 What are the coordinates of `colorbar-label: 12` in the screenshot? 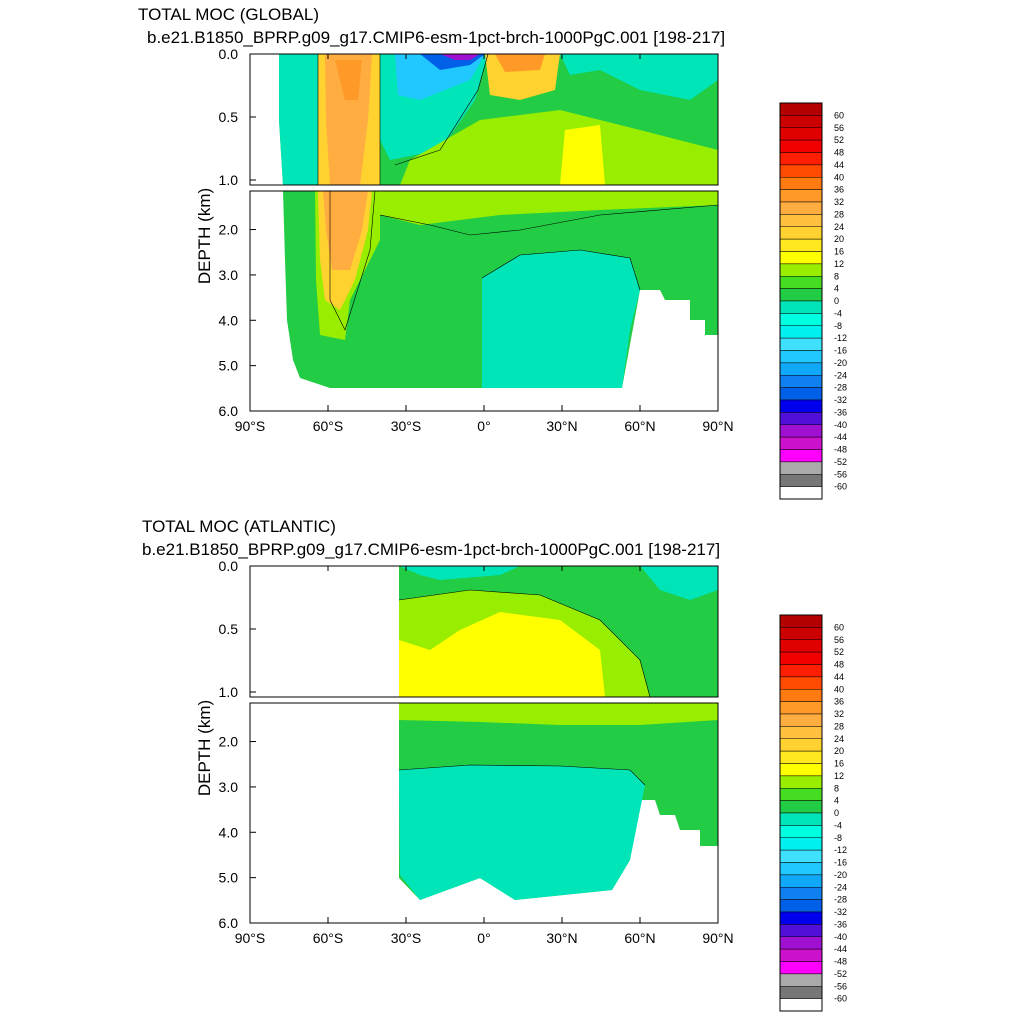 It's located at (839, 776).